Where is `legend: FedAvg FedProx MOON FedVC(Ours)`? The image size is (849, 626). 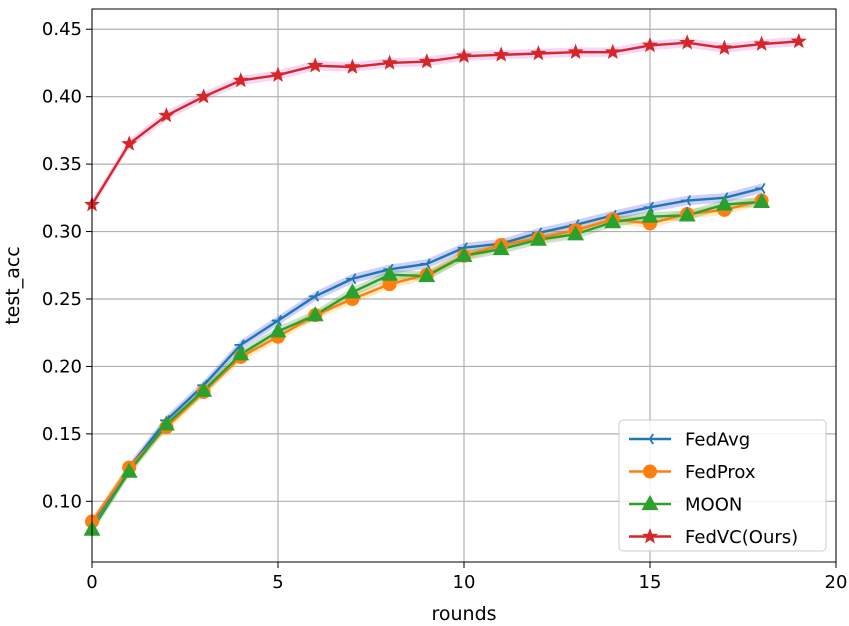 legend: FedAvg FedProx MOON FedVC(Ours) is located at coordinates (722, 485).